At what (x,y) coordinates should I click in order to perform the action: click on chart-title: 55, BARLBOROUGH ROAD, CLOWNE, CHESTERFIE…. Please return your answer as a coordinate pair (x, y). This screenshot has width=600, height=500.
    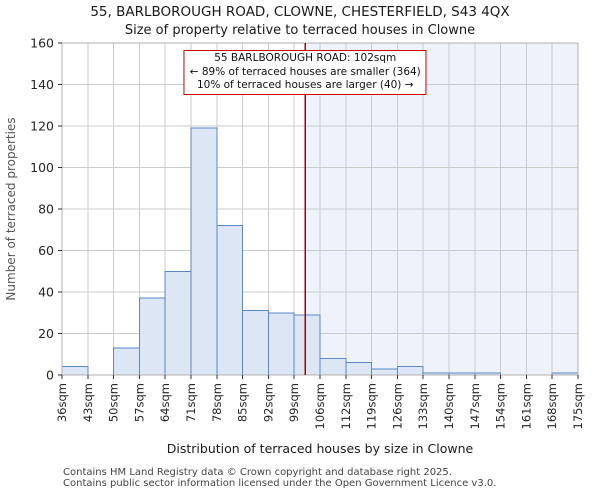
    Looking at the image, I should click on (300, 12).